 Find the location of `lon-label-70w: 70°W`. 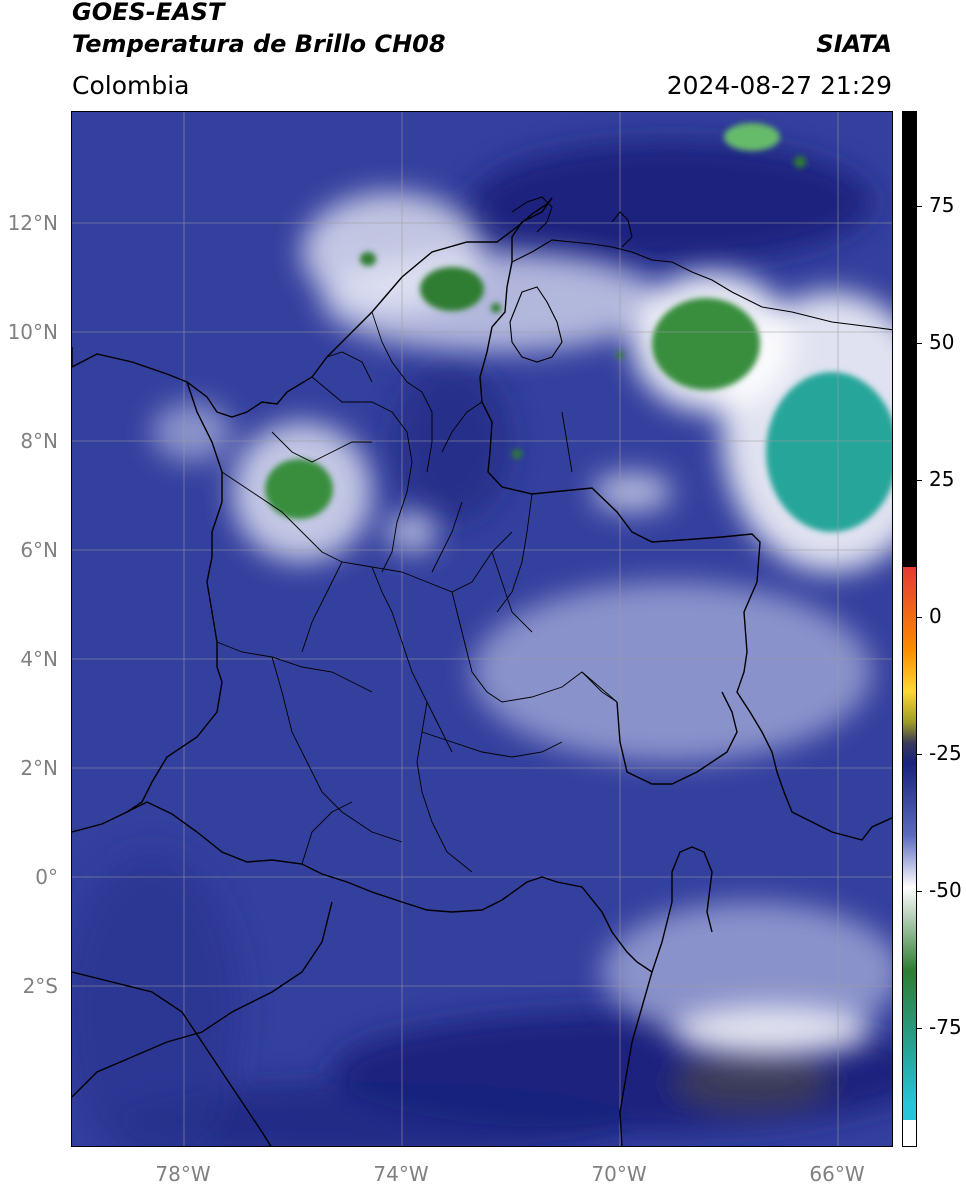

lon-label-70w: 70°W is located at coordinates (619, 1174).